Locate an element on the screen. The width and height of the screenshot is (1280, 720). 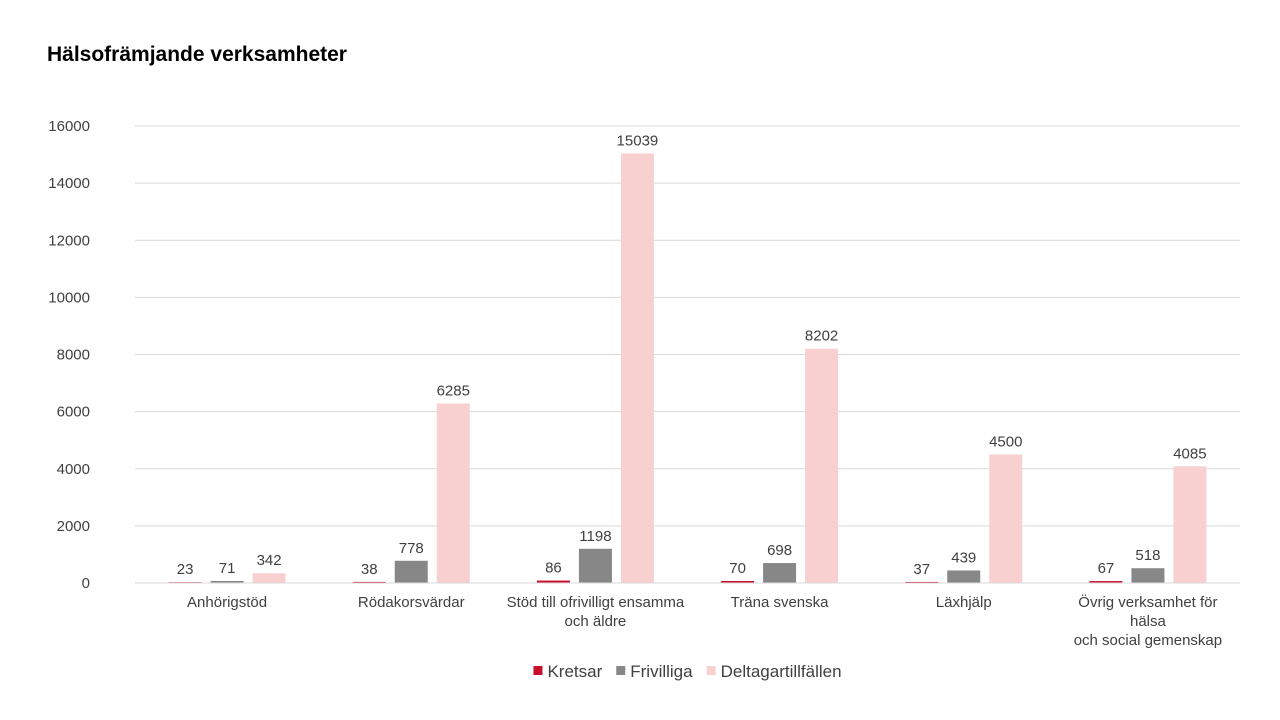
category-label-line: Stöd till ofrivilligt ensamma is located at coordinates (596, 602).